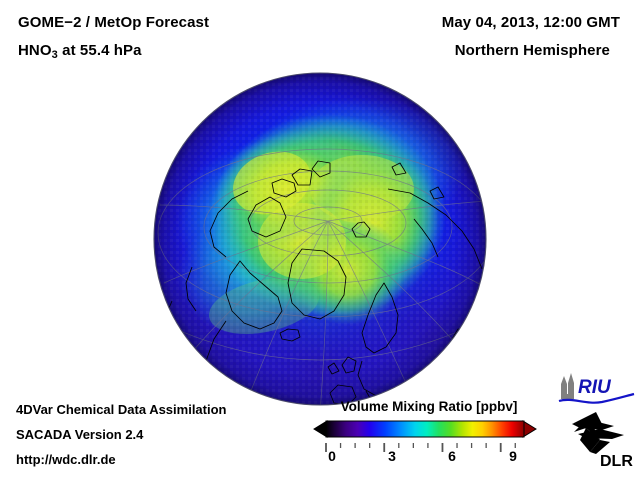  I want to click on colorbar-left-arrow, so click(320, 429).